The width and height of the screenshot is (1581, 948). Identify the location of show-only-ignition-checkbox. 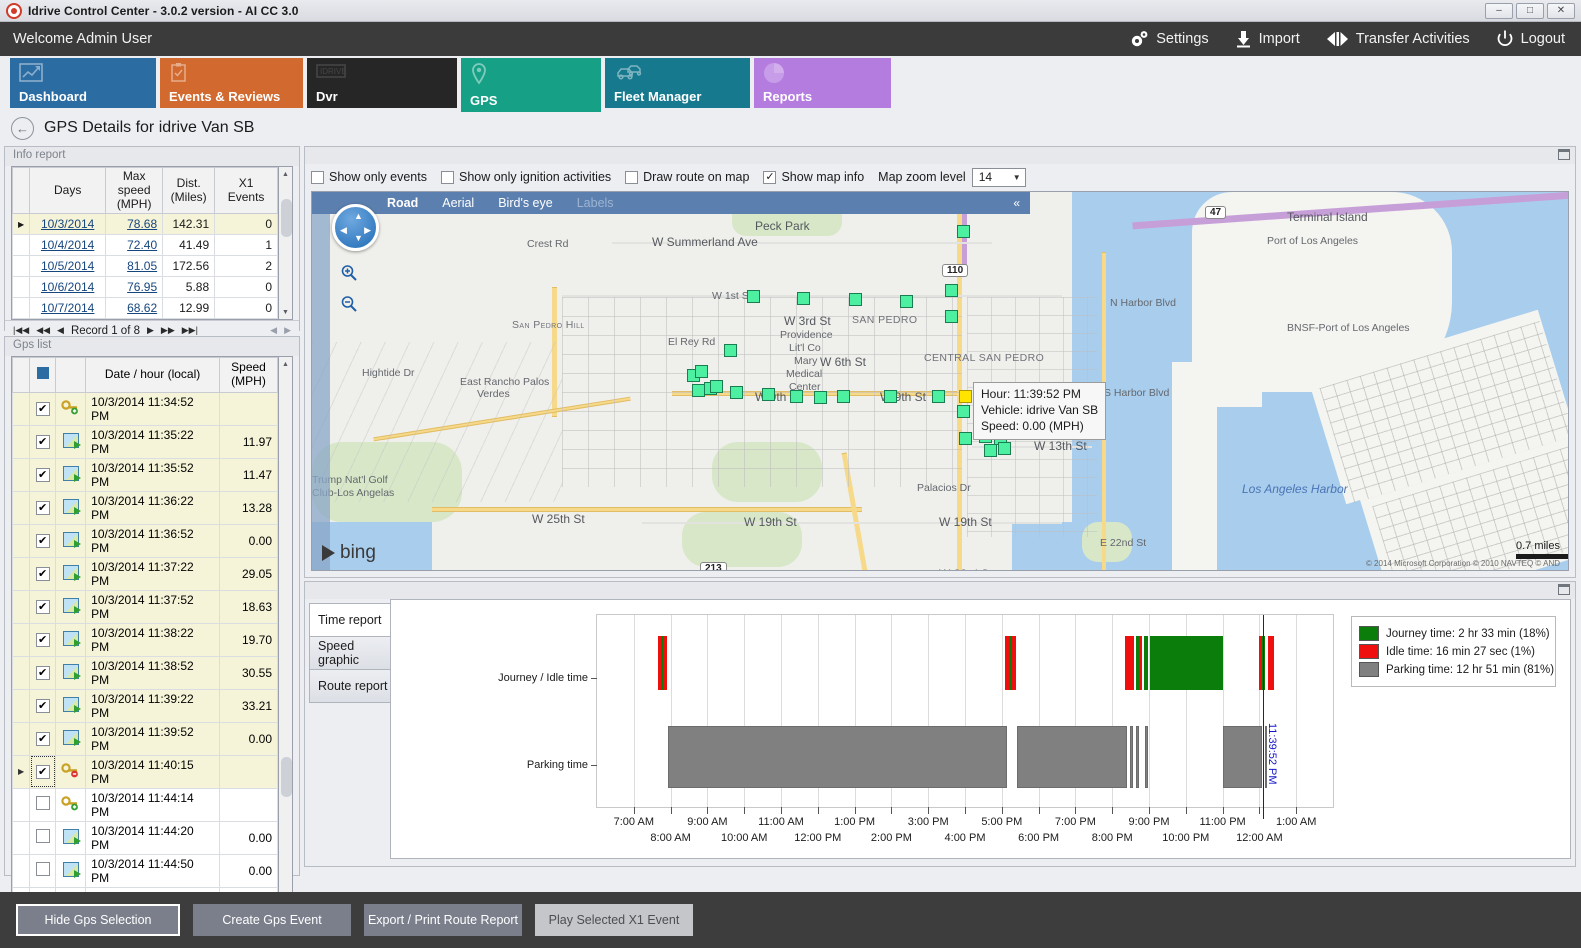
(447, 177).